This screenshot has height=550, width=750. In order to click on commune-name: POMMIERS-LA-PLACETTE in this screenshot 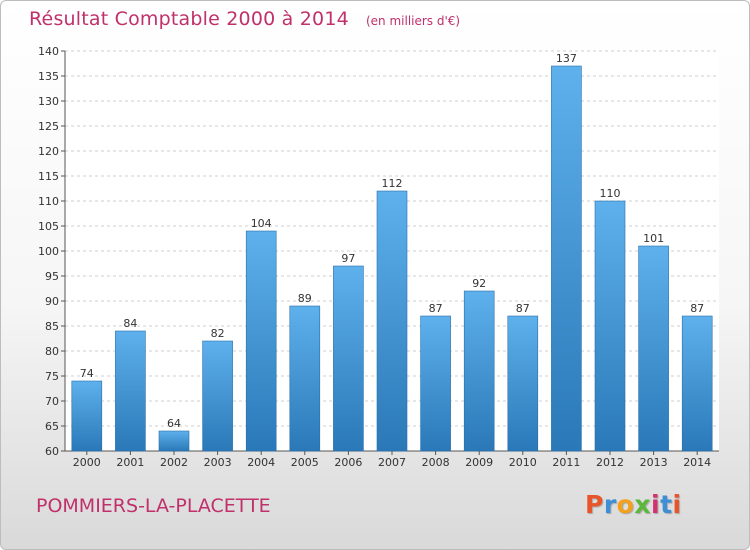, I will do `click(153, 506)`.